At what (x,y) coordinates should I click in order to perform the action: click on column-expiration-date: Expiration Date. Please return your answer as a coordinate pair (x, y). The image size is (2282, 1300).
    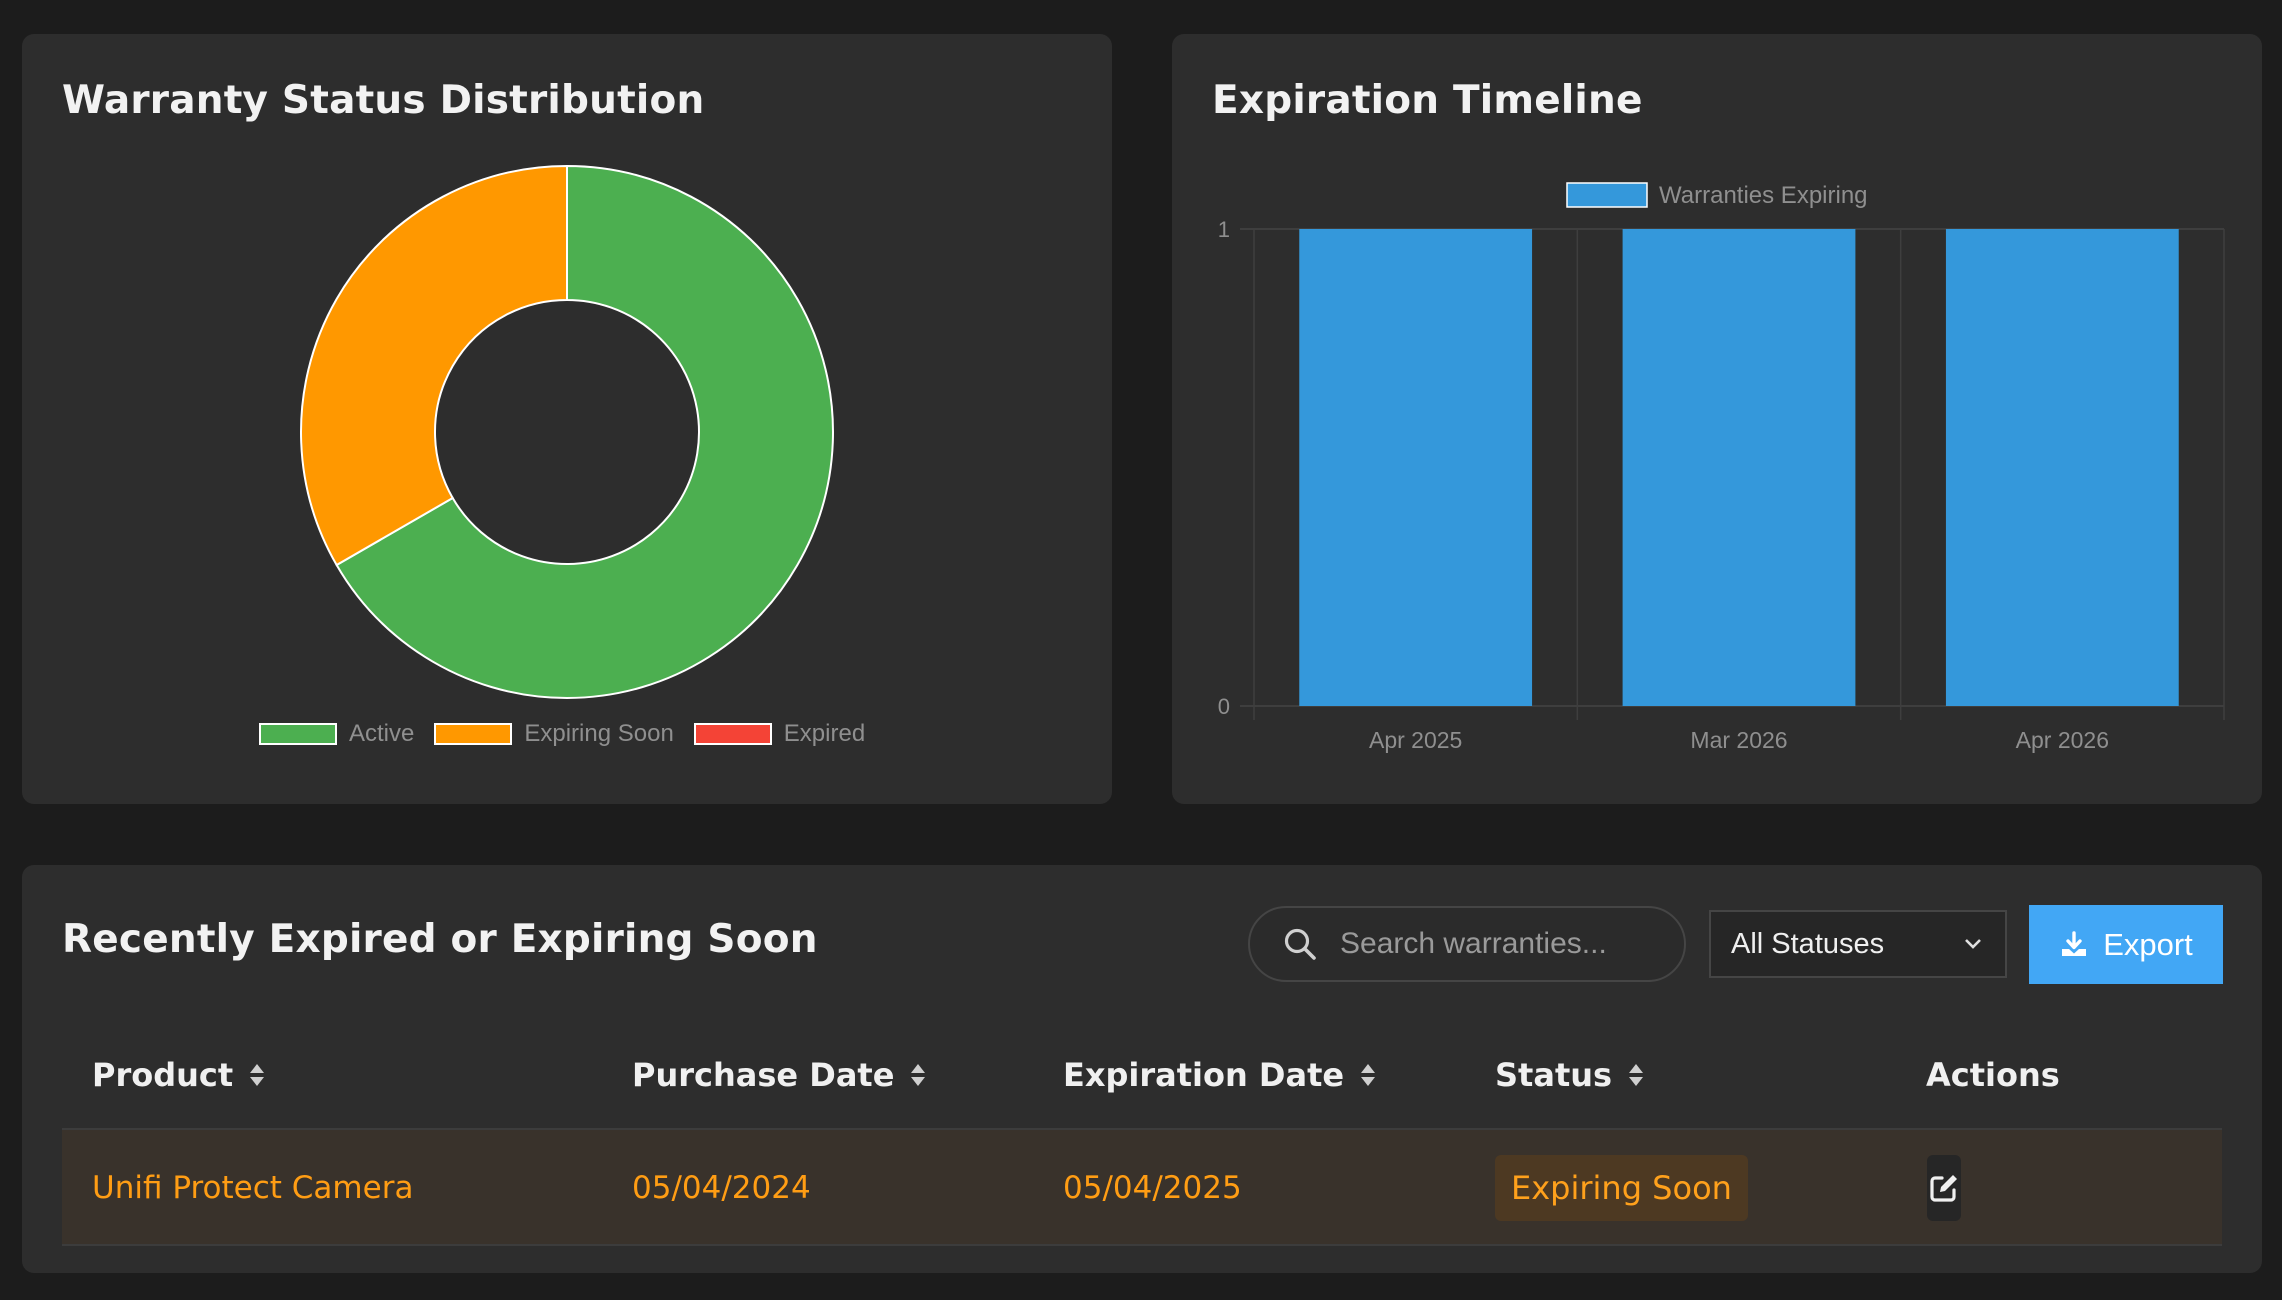
    Looking at the image, I should click on (1219, 1075).